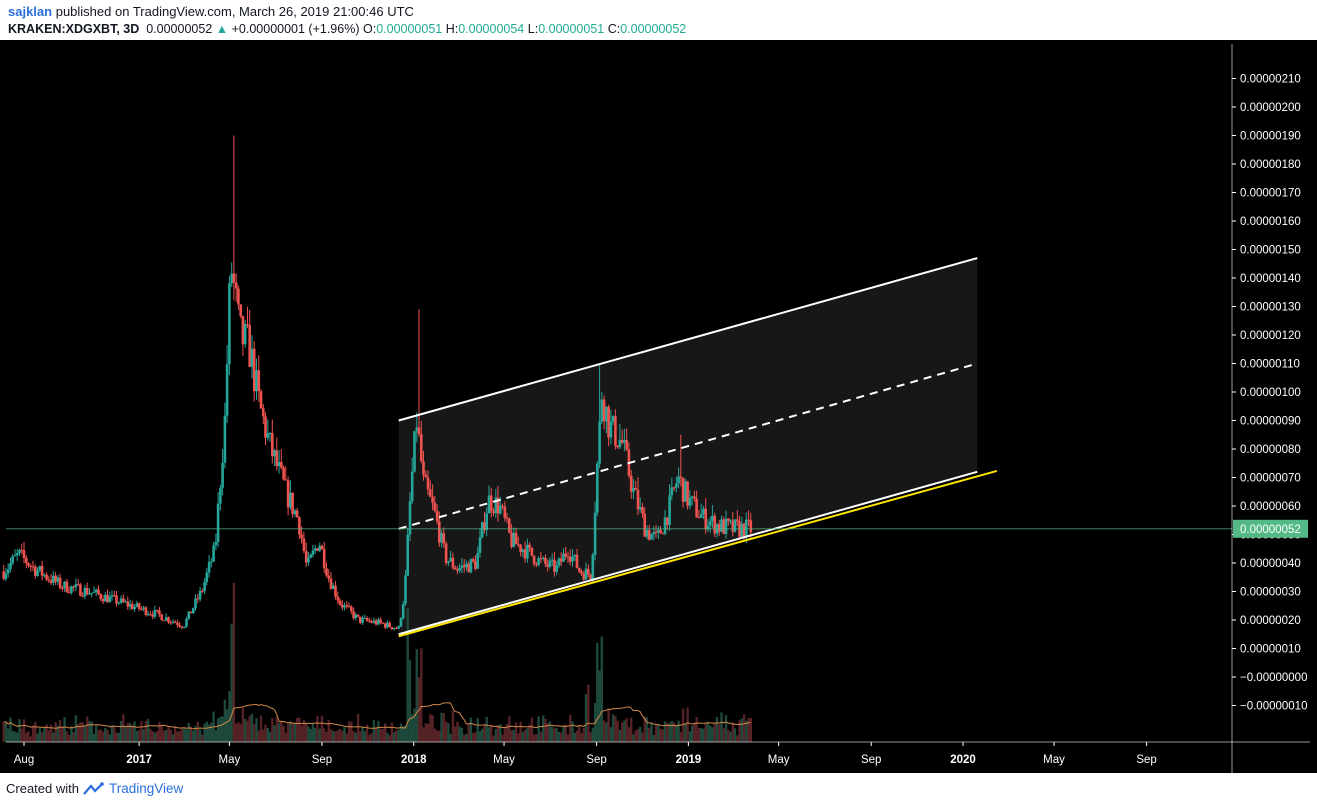  What do you see at coordinates (30, 11) in the screenshot?
I see `author-link: sajklan` at bounding box center [30, 11].